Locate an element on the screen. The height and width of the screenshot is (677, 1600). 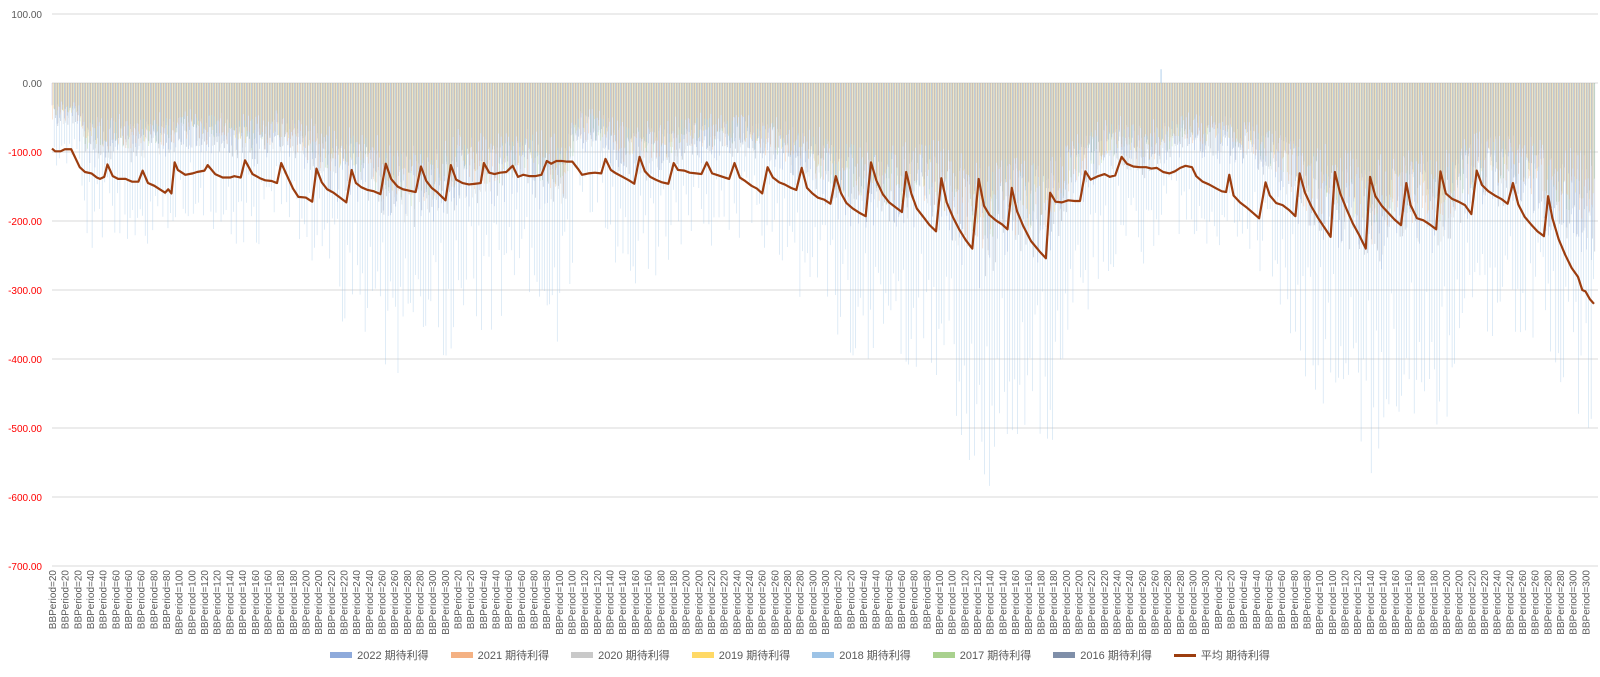
legend-label: 2019 期待利得 is located at coordinates (754, 656).